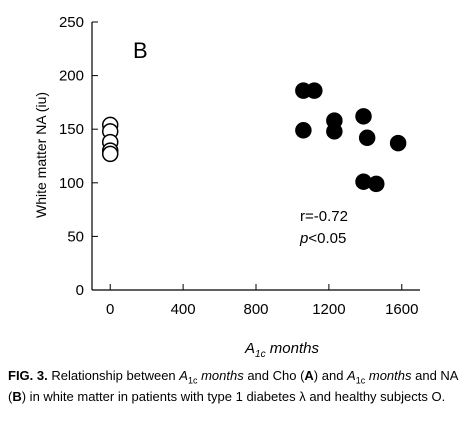 The width and height of the screenshot is (470, 427). What do you see at coordinates (322, 238) in the screenshot?
I see `p-value-annotation: p<0.05` at bounding box center [322, 238].